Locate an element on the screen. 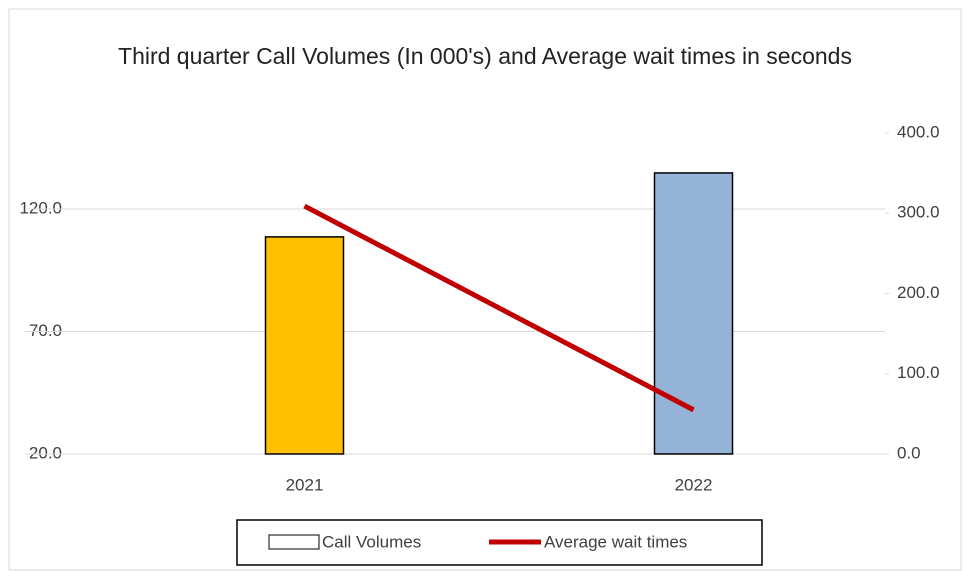  y2-tick-label: 0.0 is located at coordinates (909, 452).